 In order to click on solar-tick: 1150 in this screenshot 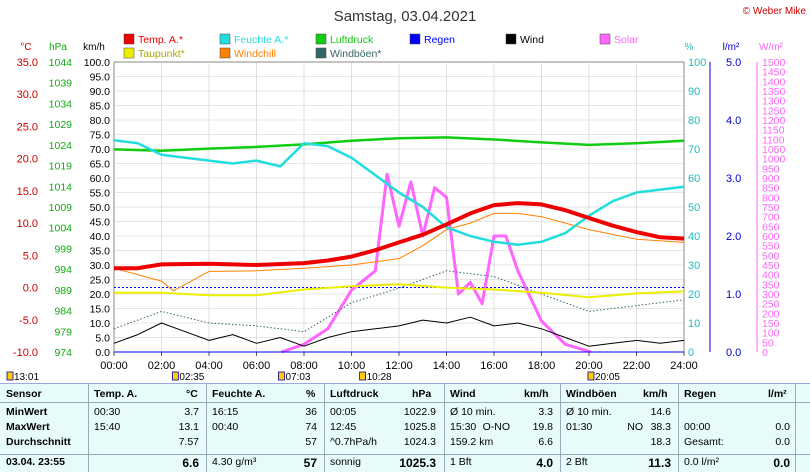, I will do `click(773, 131)`.